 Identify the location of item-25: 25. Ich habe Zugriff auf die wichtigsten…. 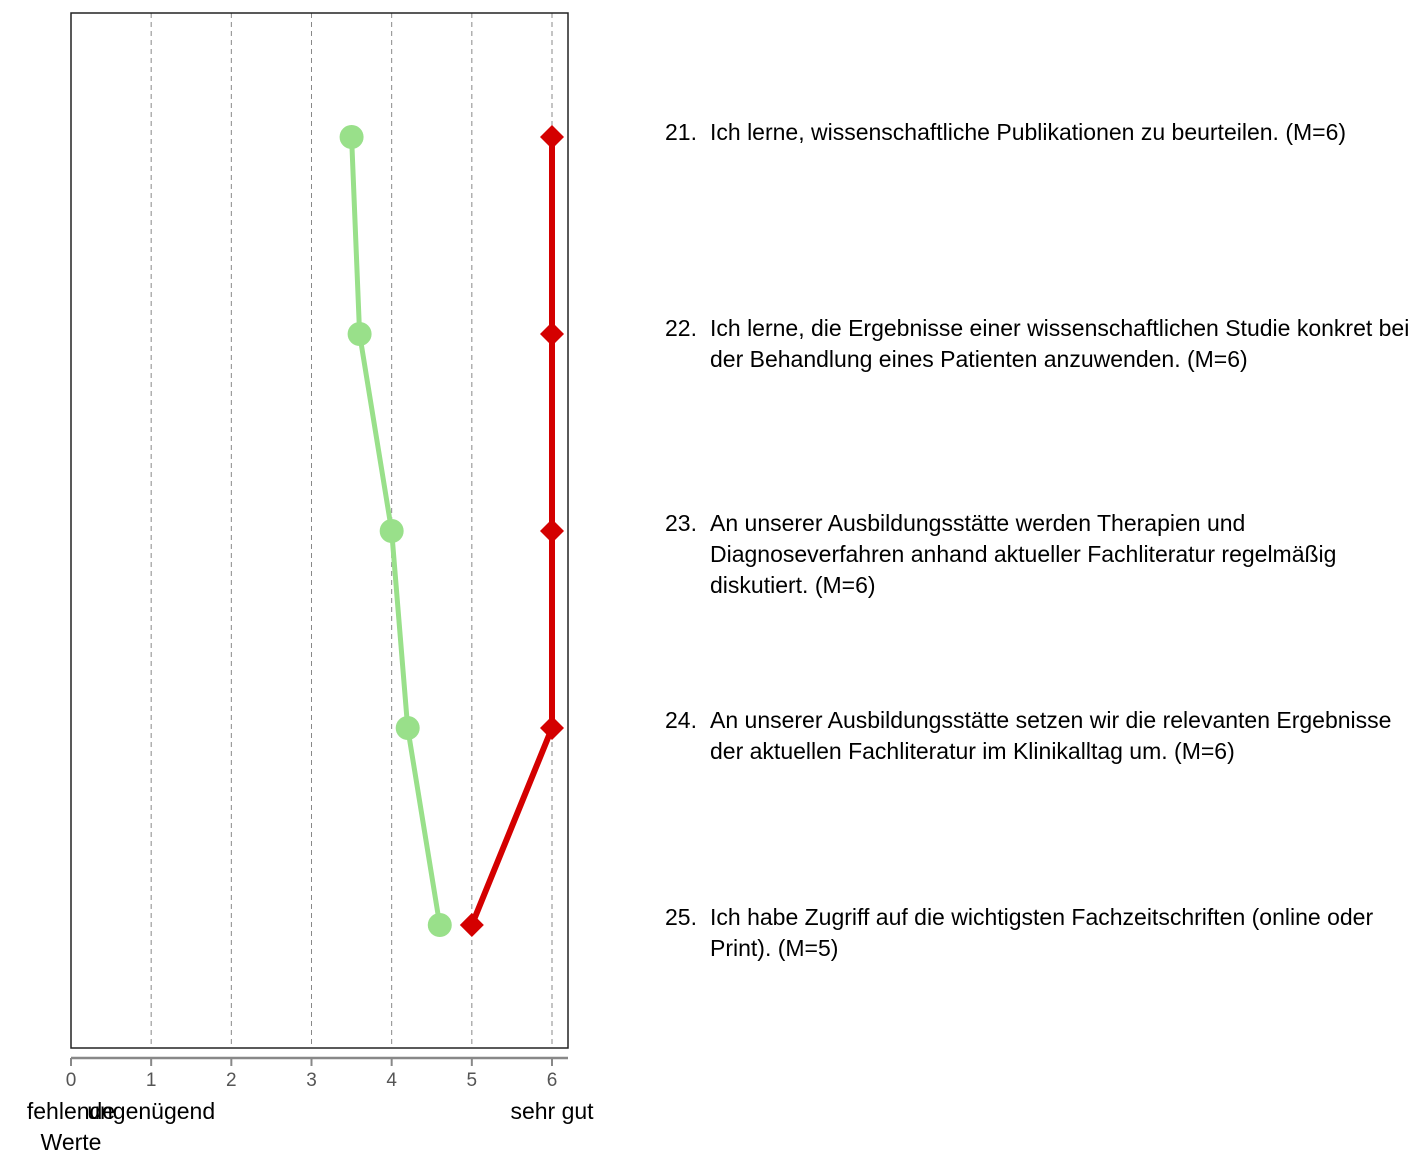
(1045, 933).